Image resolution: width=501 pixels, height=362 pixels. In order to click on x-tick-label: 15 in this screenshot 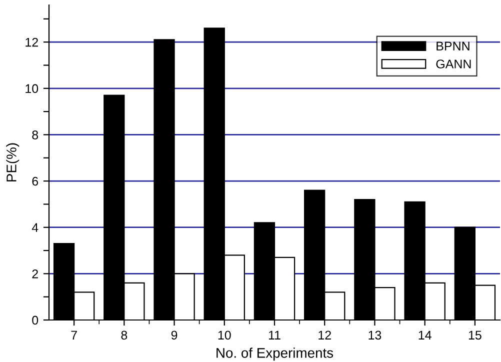, I will do `click(475, 335)`.